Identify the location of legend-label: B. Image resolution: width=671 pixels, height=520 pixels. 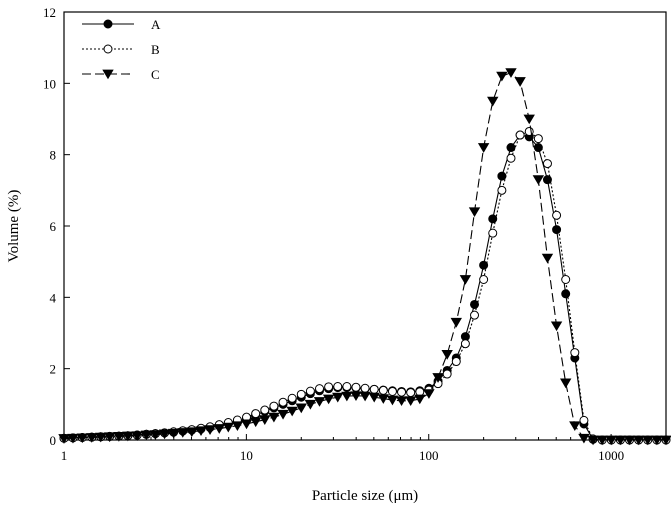
(155, 49).